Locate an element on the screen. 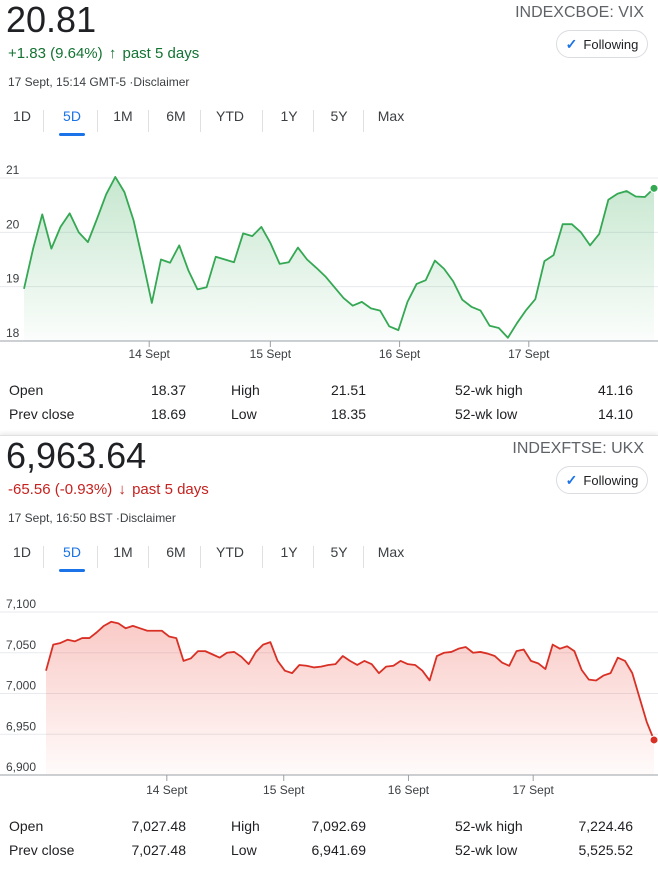 The height and width of the screenshot is (871, 658). stat-low: 18.35 is located at coordinates (348, 414).